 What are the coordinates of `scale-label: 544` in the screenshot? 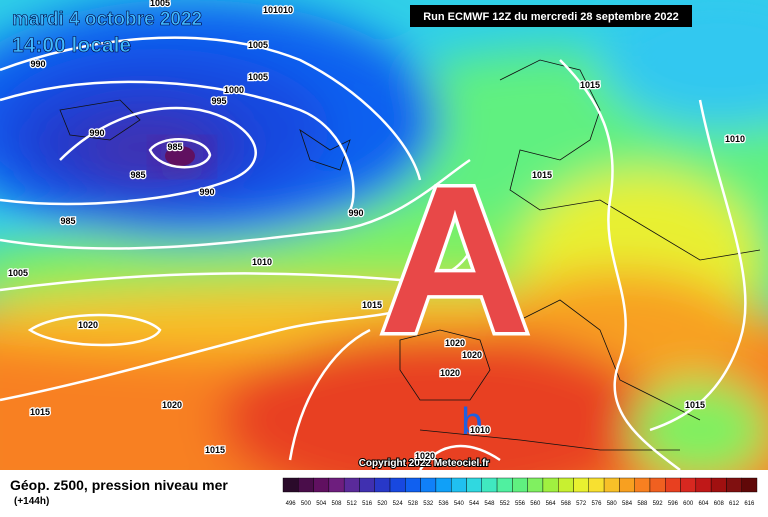 It's located at (474, 504).